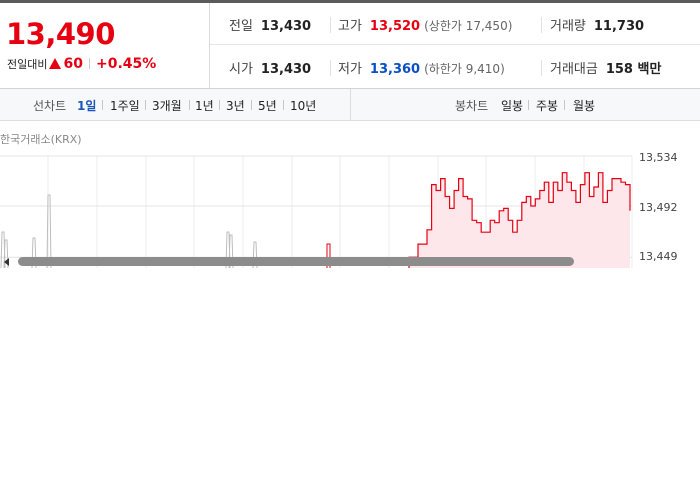  What do you see at coordinates (296, 261) in the screenshot?
I see `chart-scrollbar-thumb` at bounding box center [296, 261].